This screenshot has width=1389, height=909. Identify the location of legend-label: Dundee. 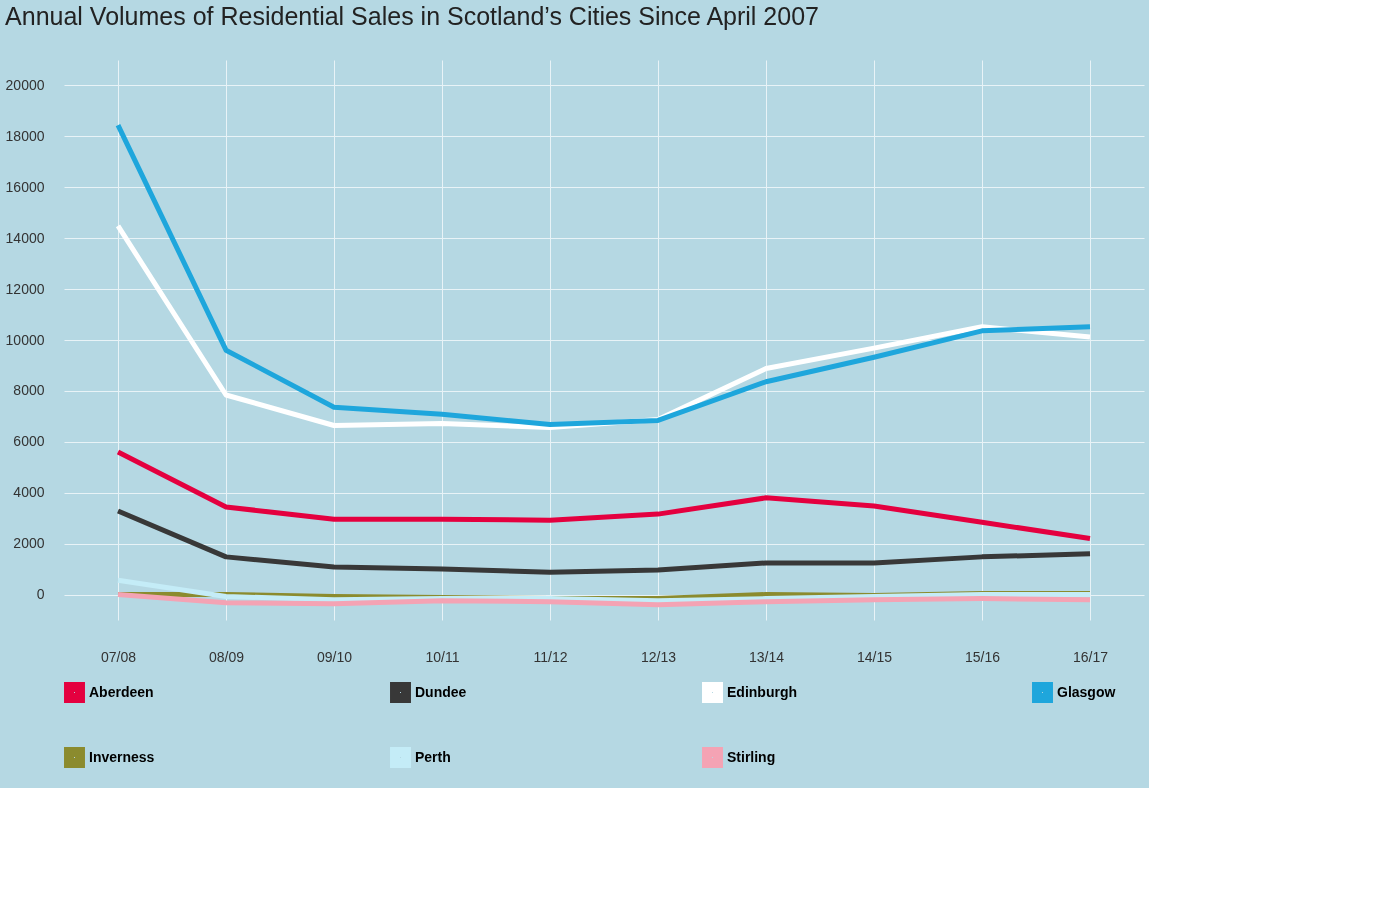
(441, 691).